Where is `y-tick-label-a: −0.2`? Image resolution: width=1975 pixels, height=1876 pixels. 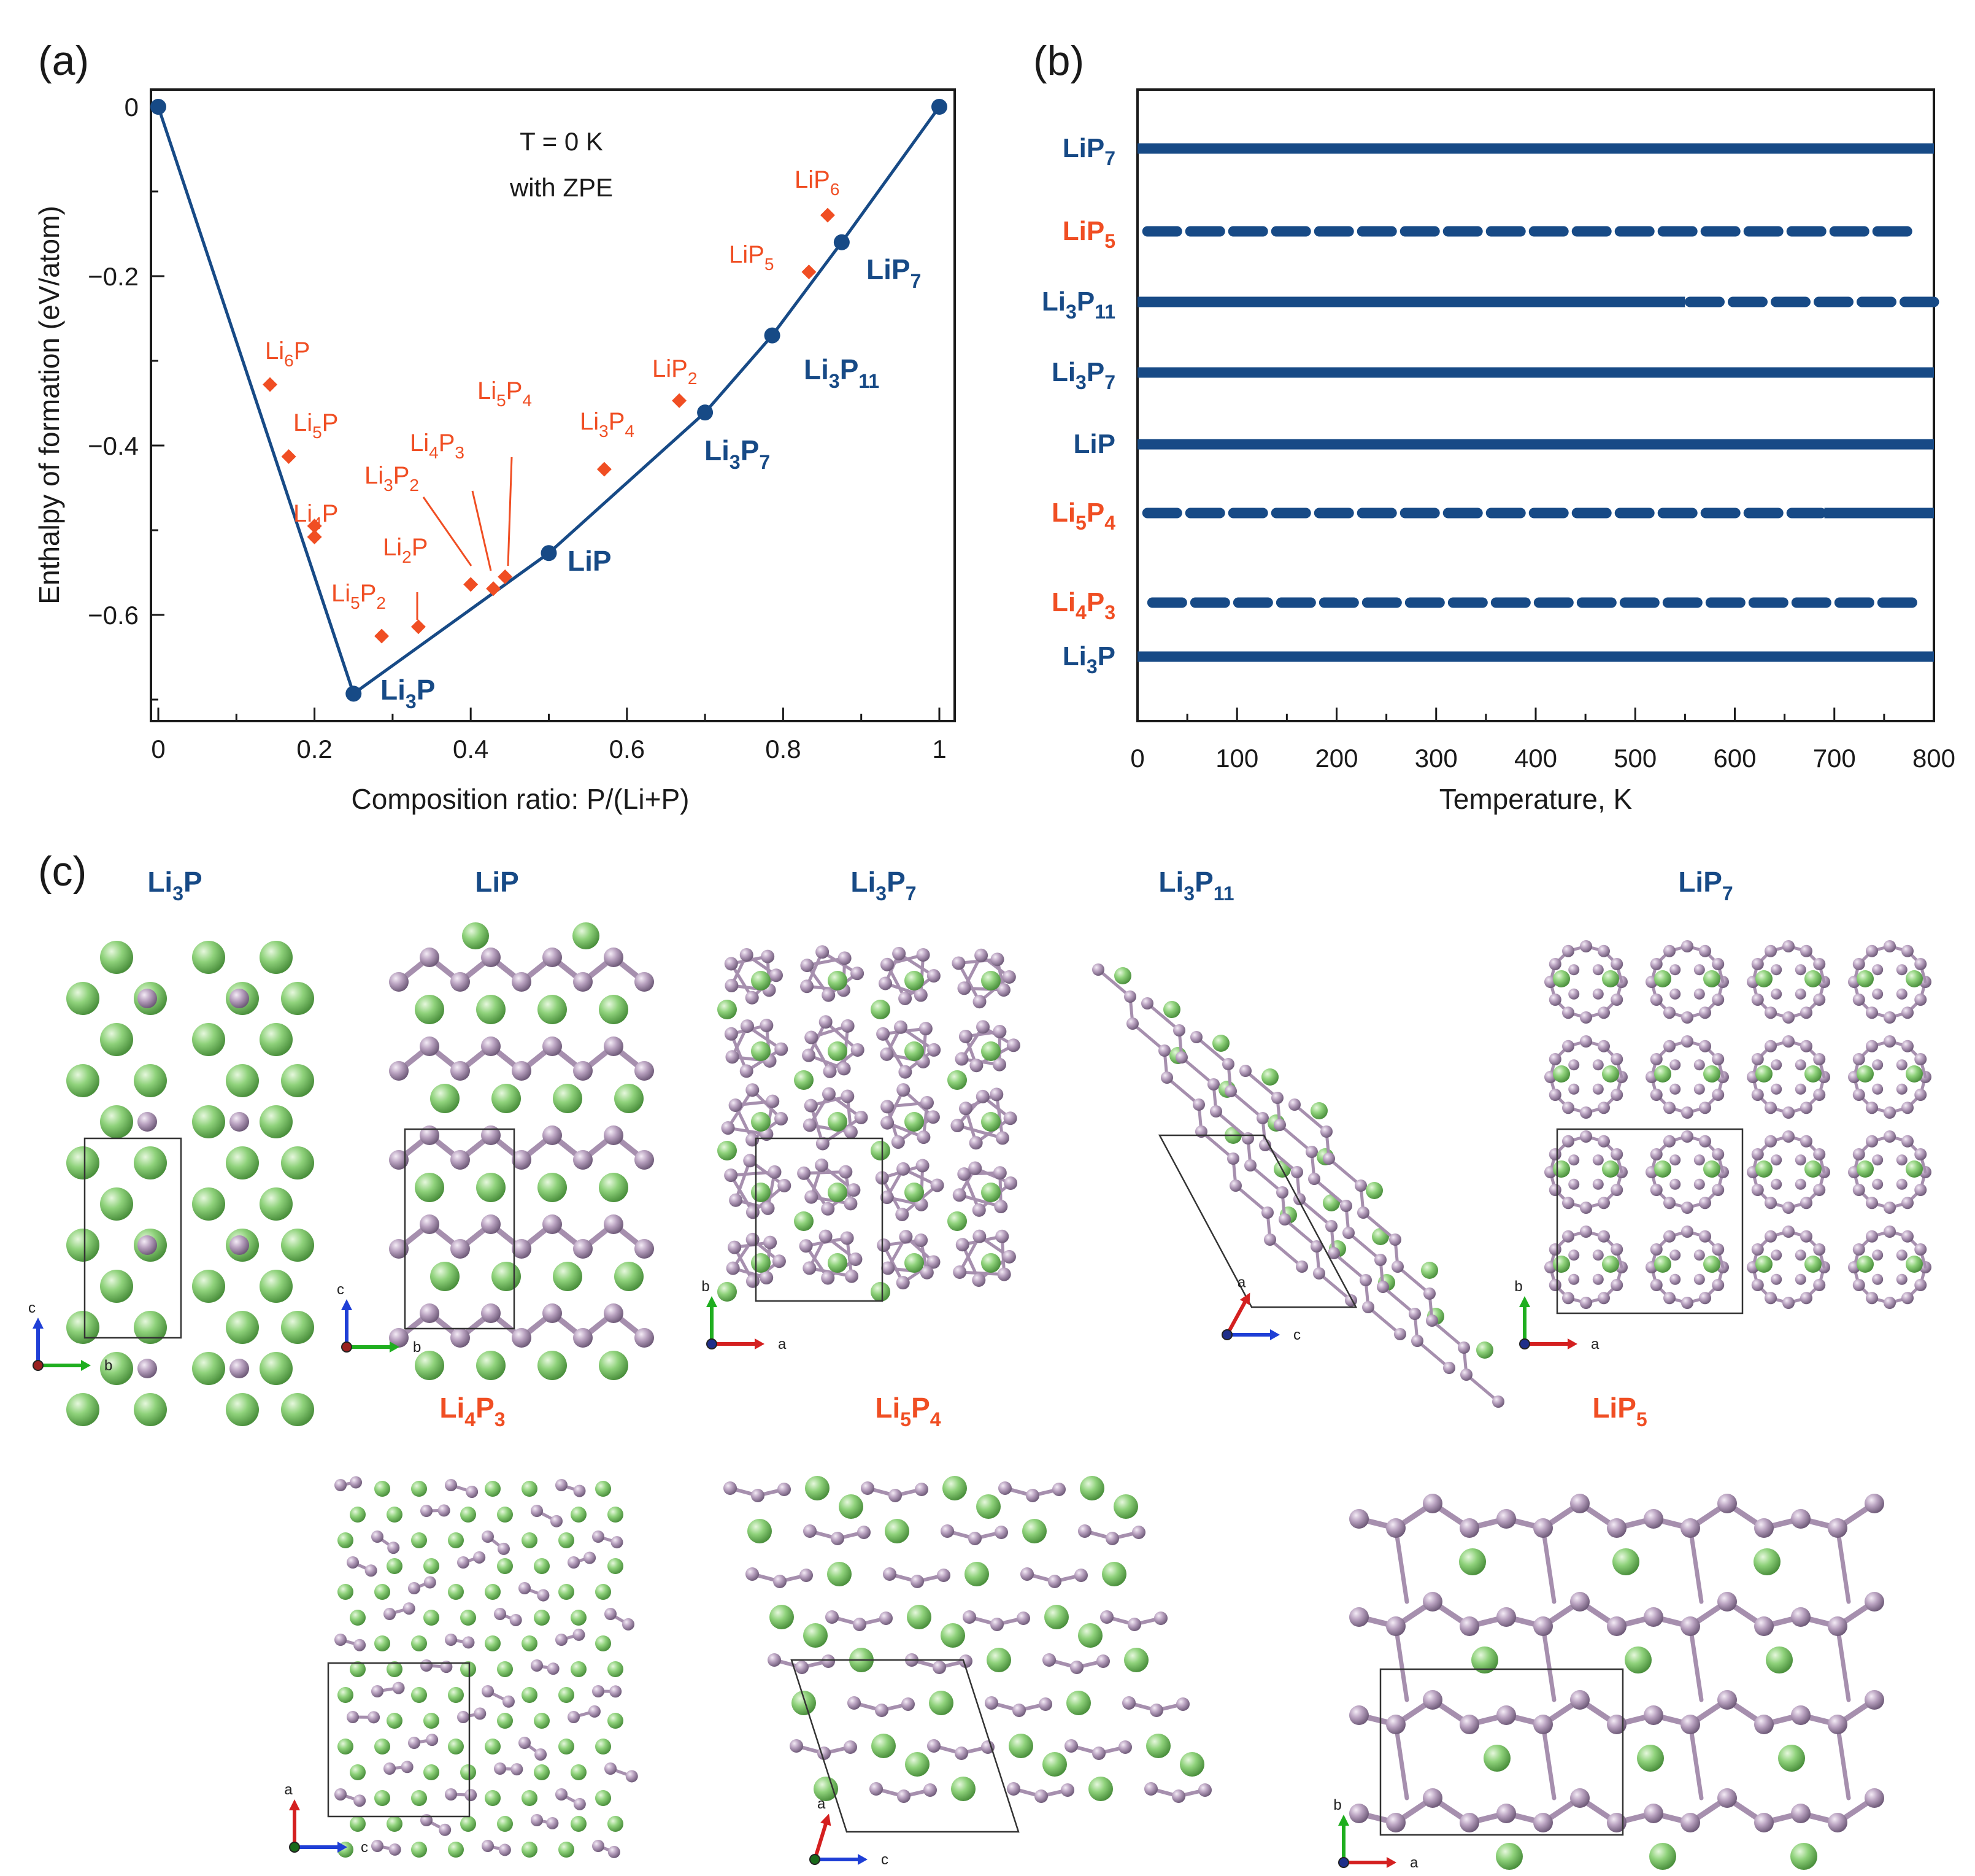 y-tick-label-a: −0.2 is located at coordinates (114, 276).